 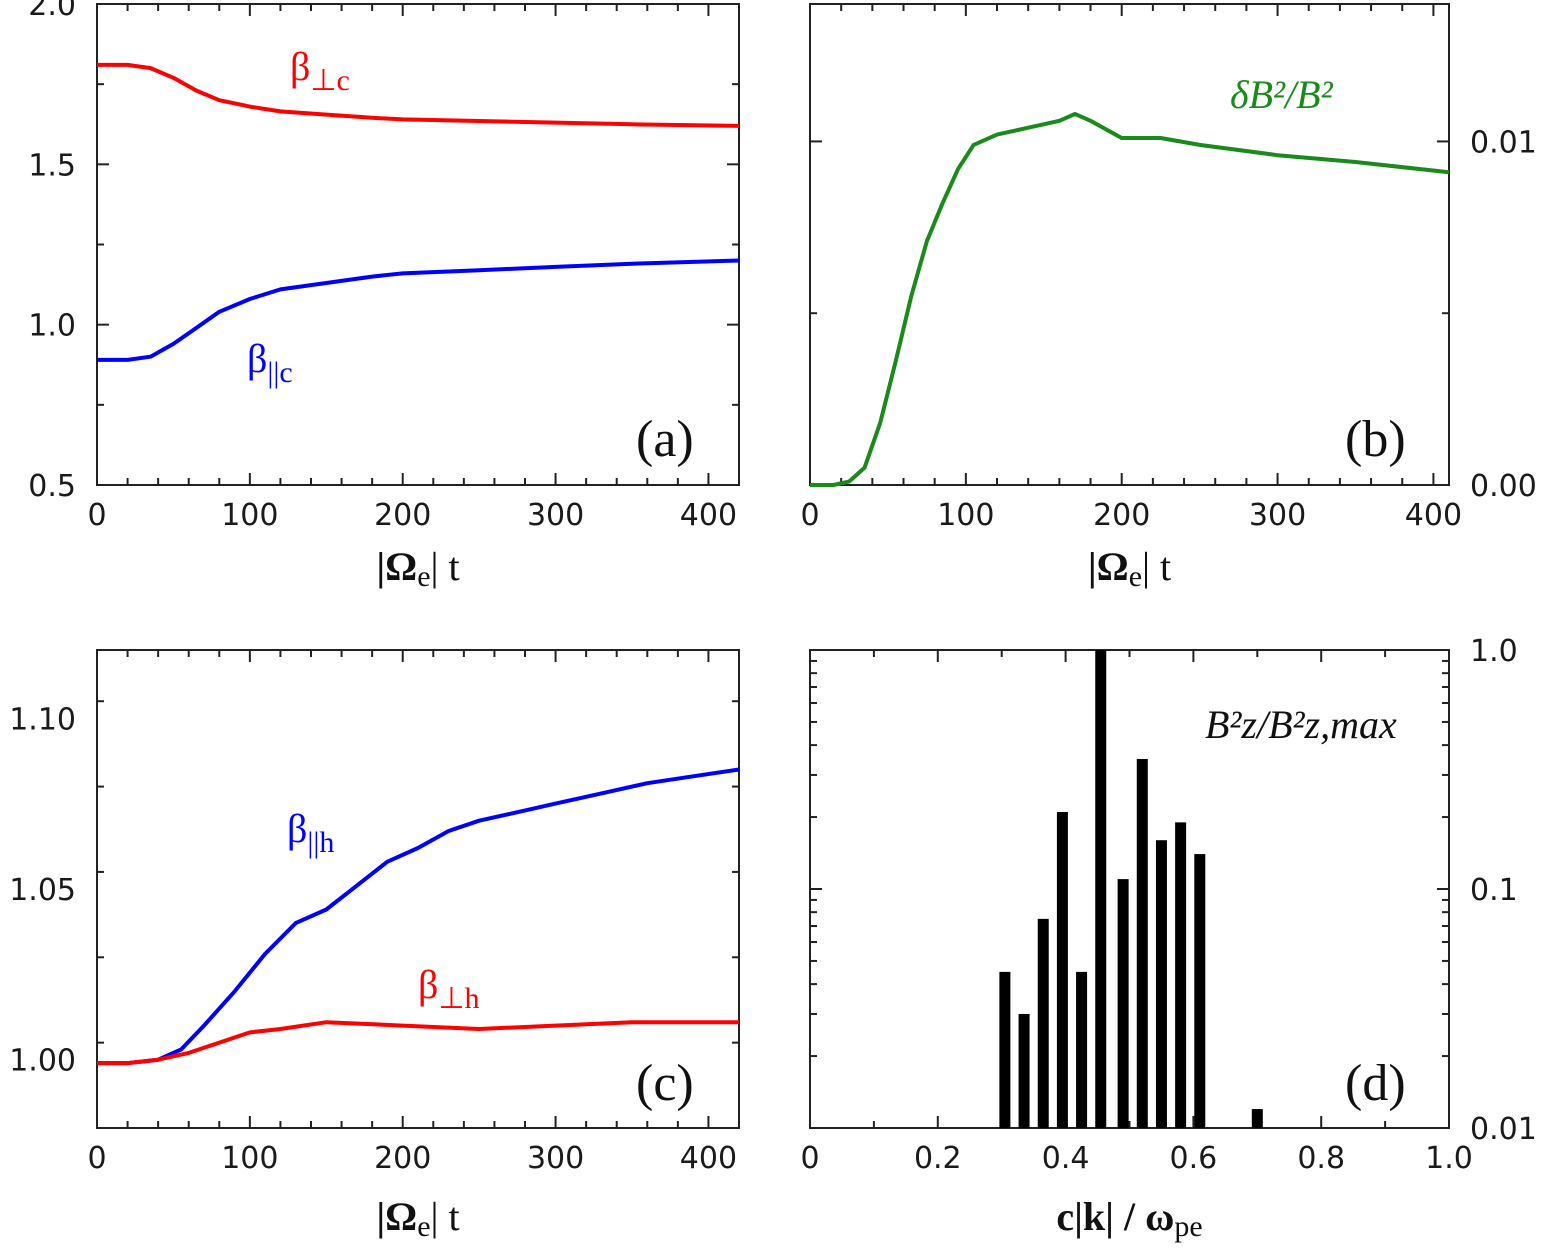 What do you see at coordinates (320, 70) in the screenshot?
I see `series-label: β⊥c` at bounding box center [320, 70].